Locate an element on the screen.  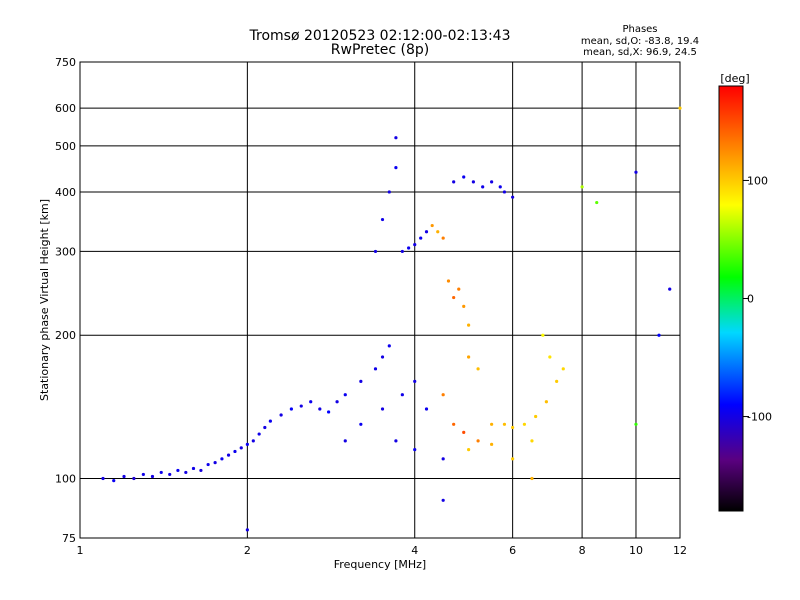
colorbar-tick-label: -100 is located at coordinates (759, 417).